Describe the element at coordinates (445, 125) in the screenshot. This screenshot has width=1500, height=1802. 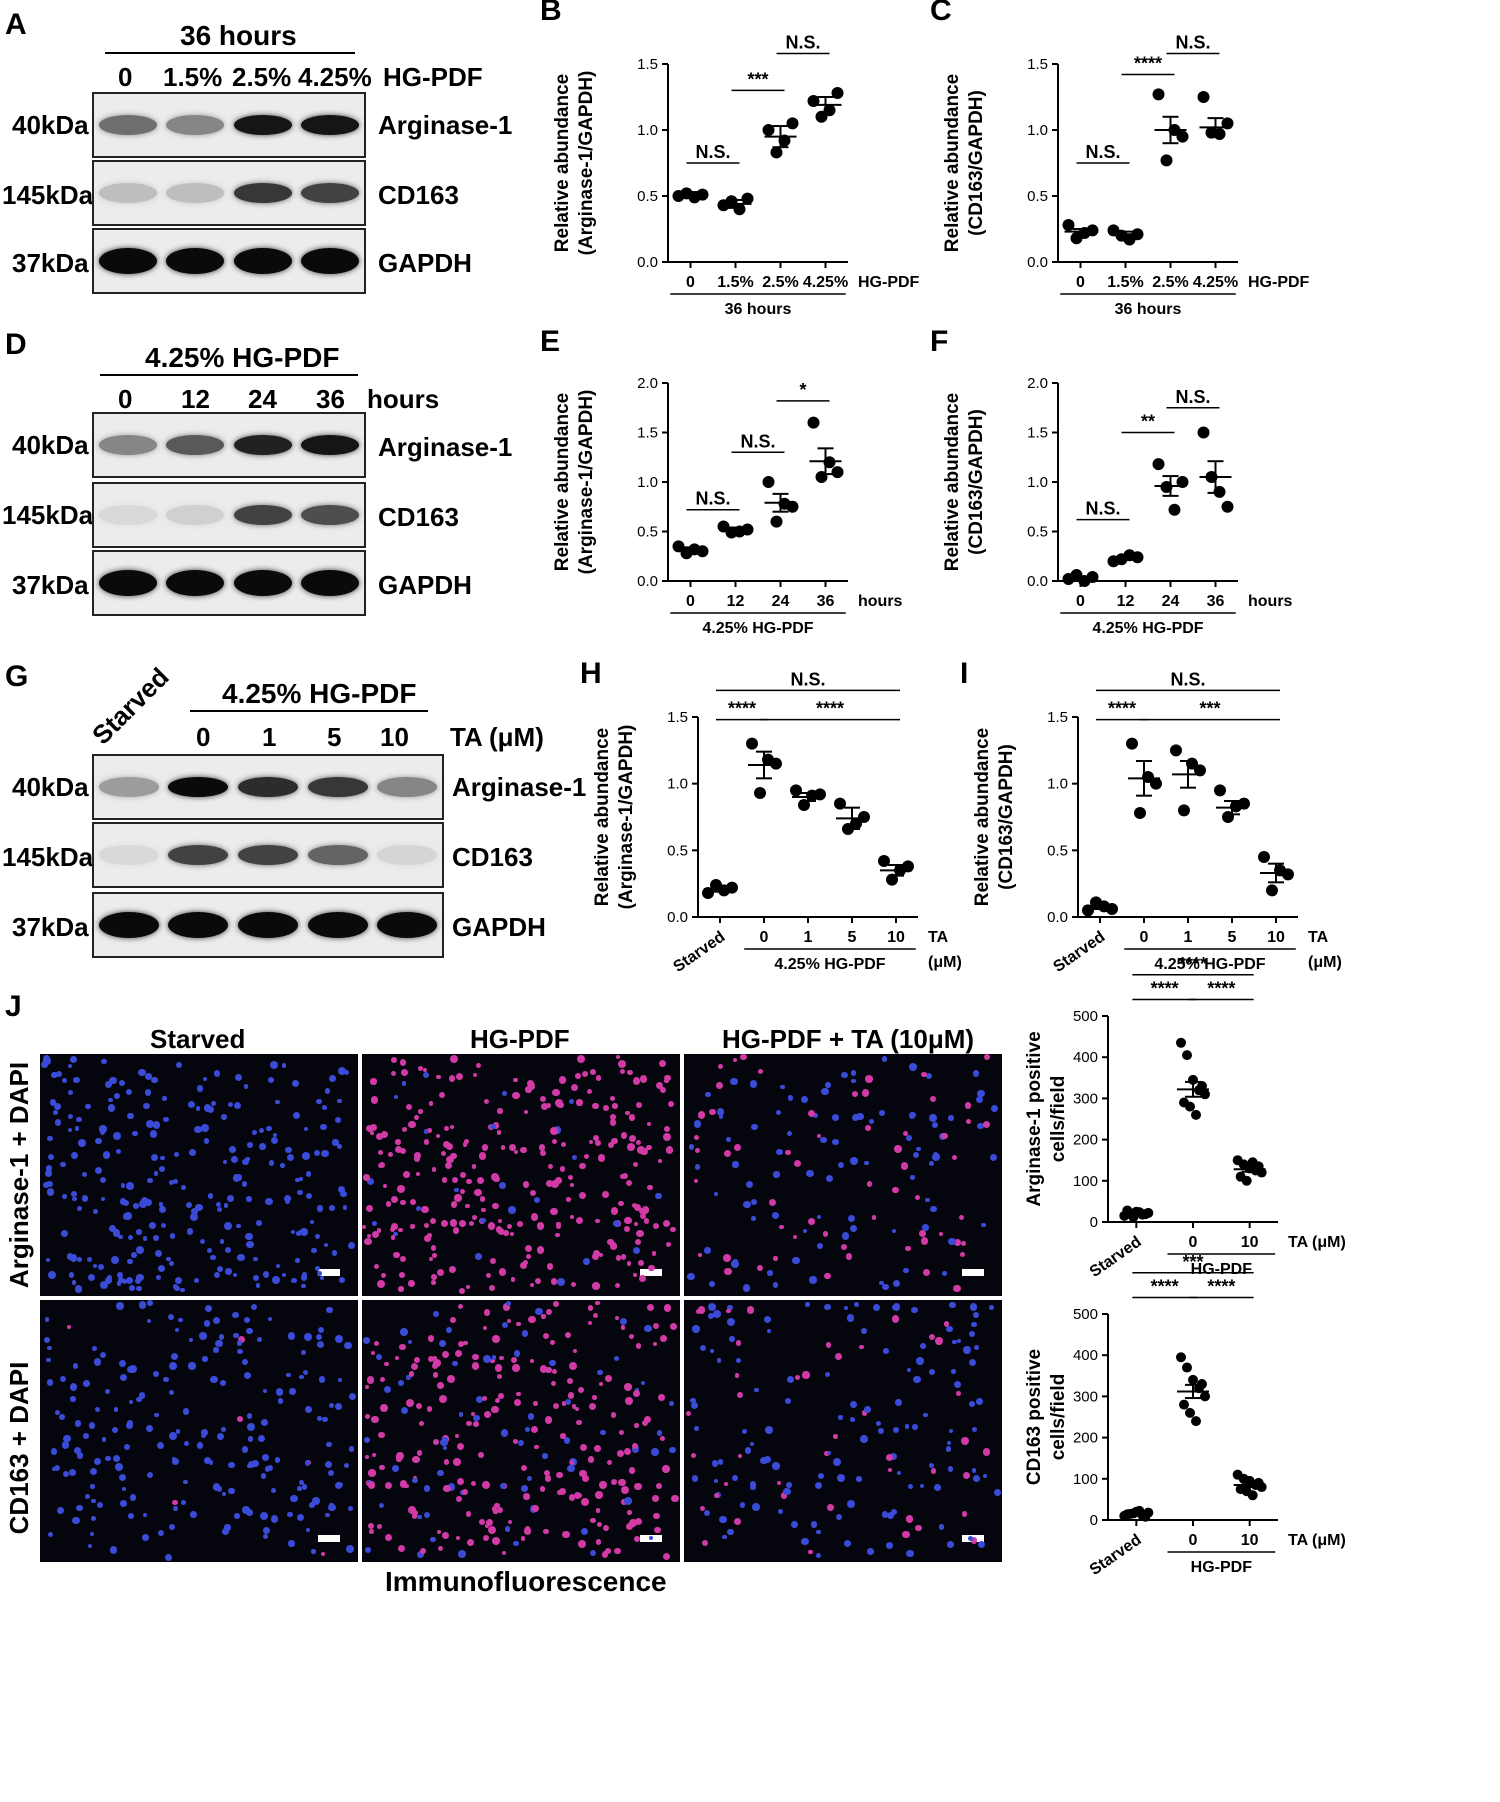
I see `blot-a-protein: Arginase-1` at that location.